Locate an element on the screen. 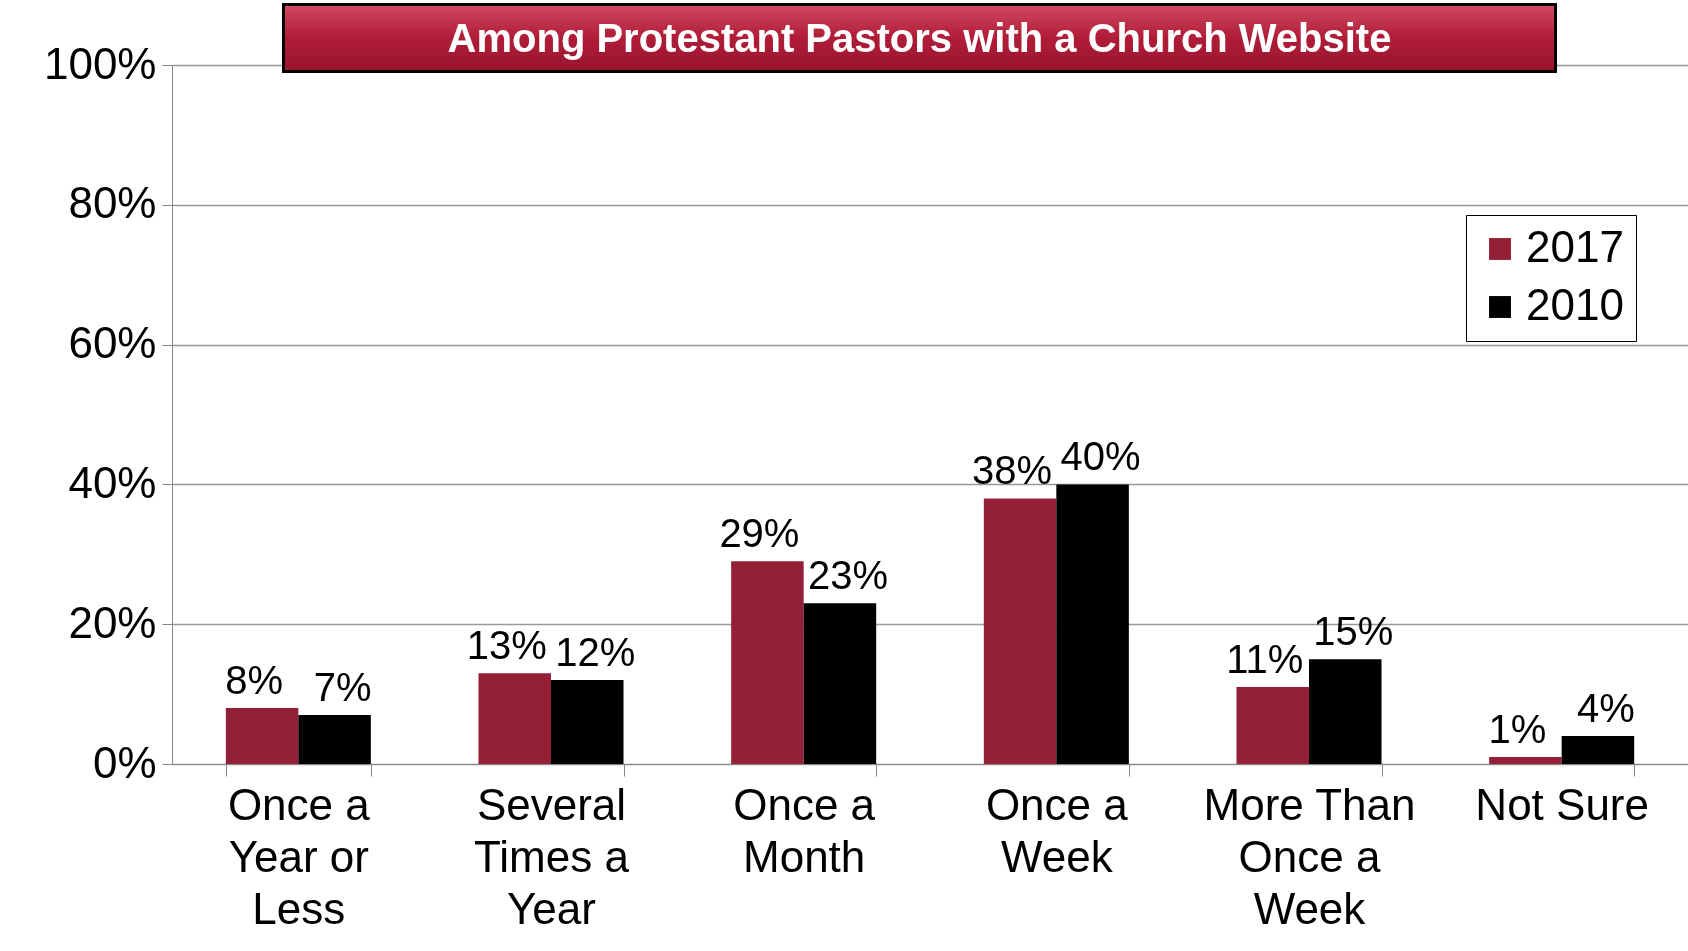  x-tick-label: More Than Once a Week is located at coordinates (1309, 856).